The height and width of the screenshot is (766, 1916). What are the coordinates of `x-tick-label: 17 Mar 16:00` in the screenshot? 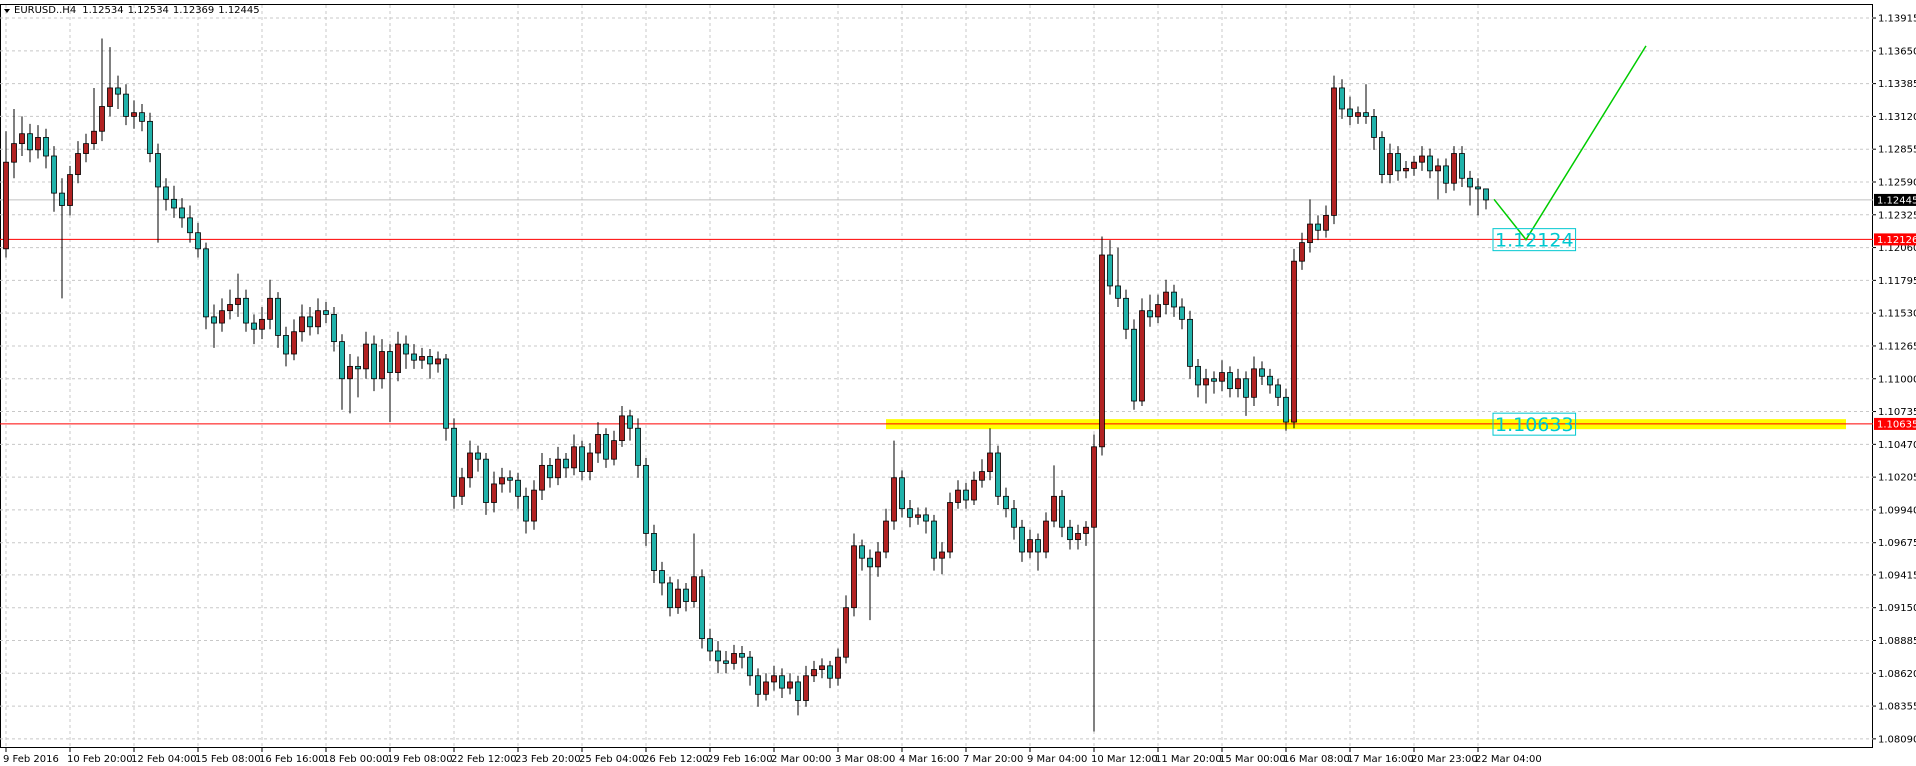 It's located at (1380, 759).